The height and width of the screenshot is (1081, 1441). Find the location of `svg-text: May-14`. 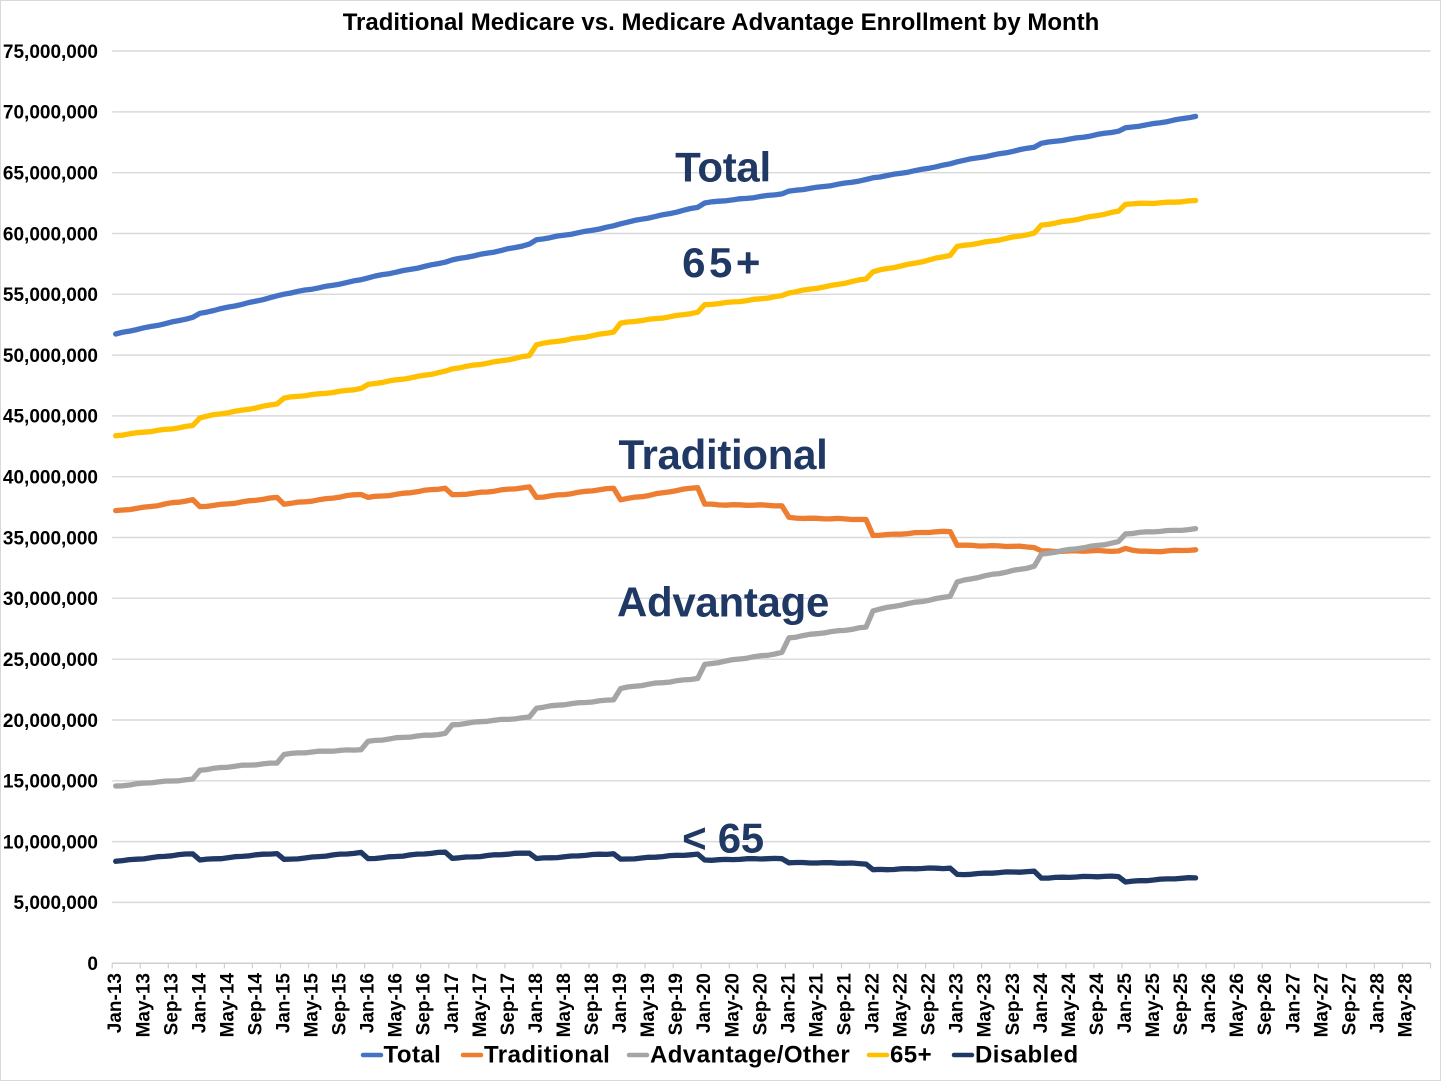

svg-text: May-14 is located at coordinates (227, 1005).